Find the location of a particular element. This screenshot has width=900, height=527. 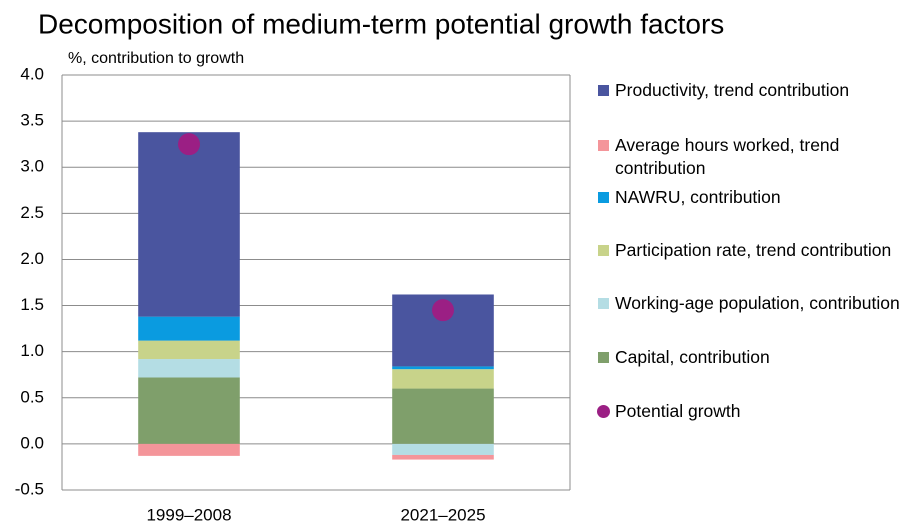

y-tick-label: 2.5 is located at coordinates (32, 212).